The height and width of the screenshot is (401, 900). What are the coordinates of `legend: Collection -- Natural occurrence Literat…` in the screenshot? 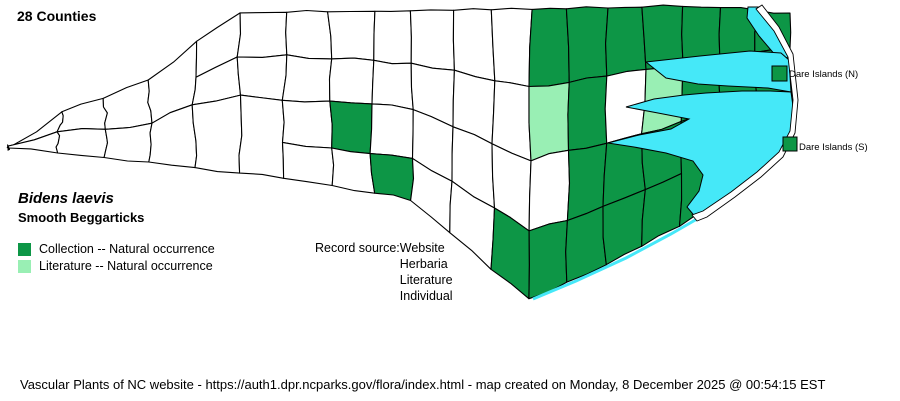 It's located at (116, 259).